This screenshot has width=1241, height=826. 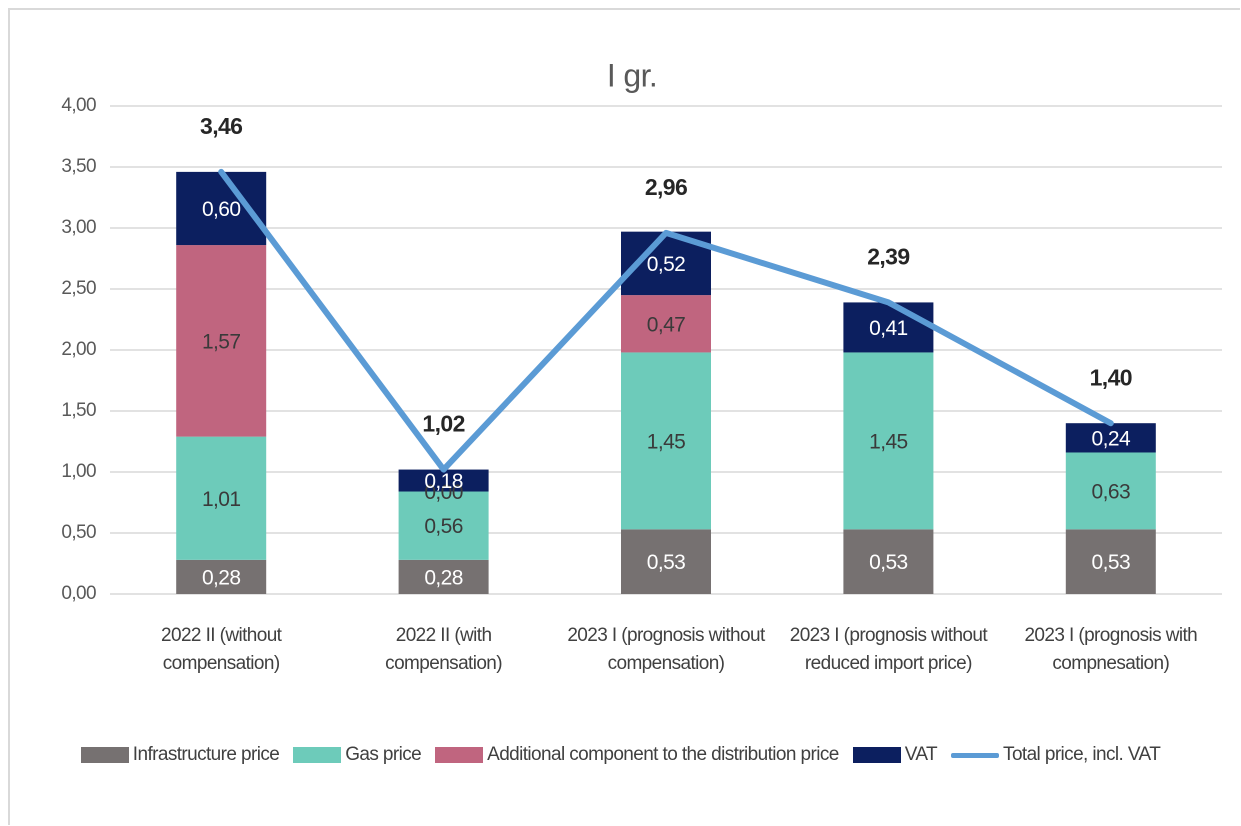 I want to click on y-tick-label: 3,00, so click(x=78, y=227).